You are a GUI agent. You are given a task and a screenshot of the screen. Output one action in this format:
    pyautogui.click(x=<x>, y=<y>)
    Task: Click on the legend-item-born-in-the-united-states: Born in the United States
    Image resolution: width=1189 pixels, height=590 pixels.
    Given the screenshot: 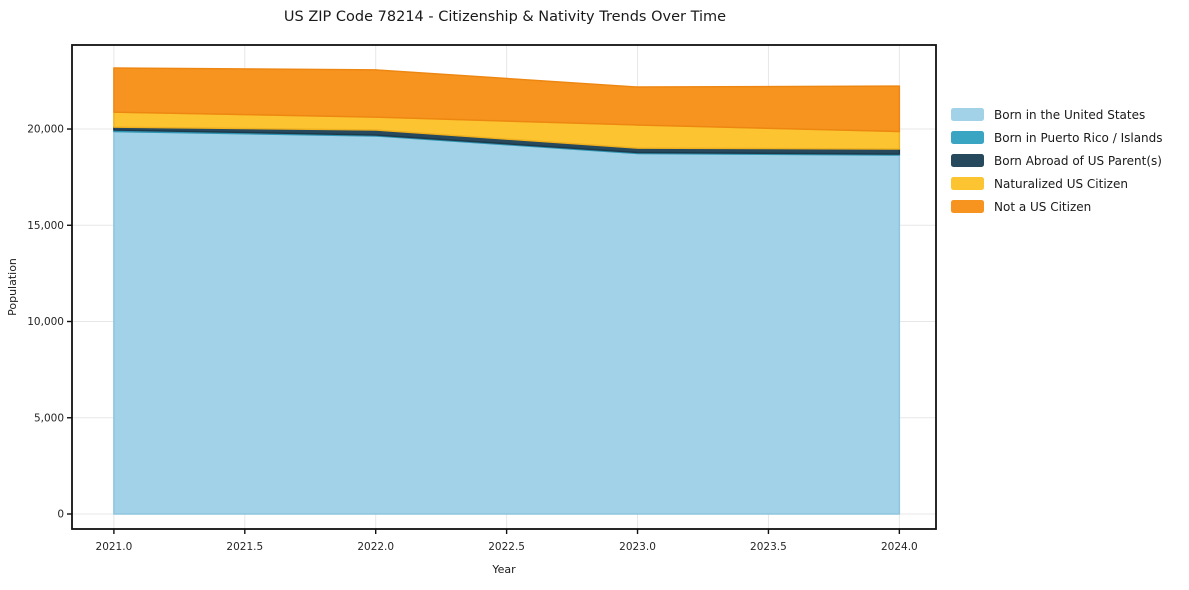 What is the action you would take?
    pyautogui.click(x=1057, y=114)
    